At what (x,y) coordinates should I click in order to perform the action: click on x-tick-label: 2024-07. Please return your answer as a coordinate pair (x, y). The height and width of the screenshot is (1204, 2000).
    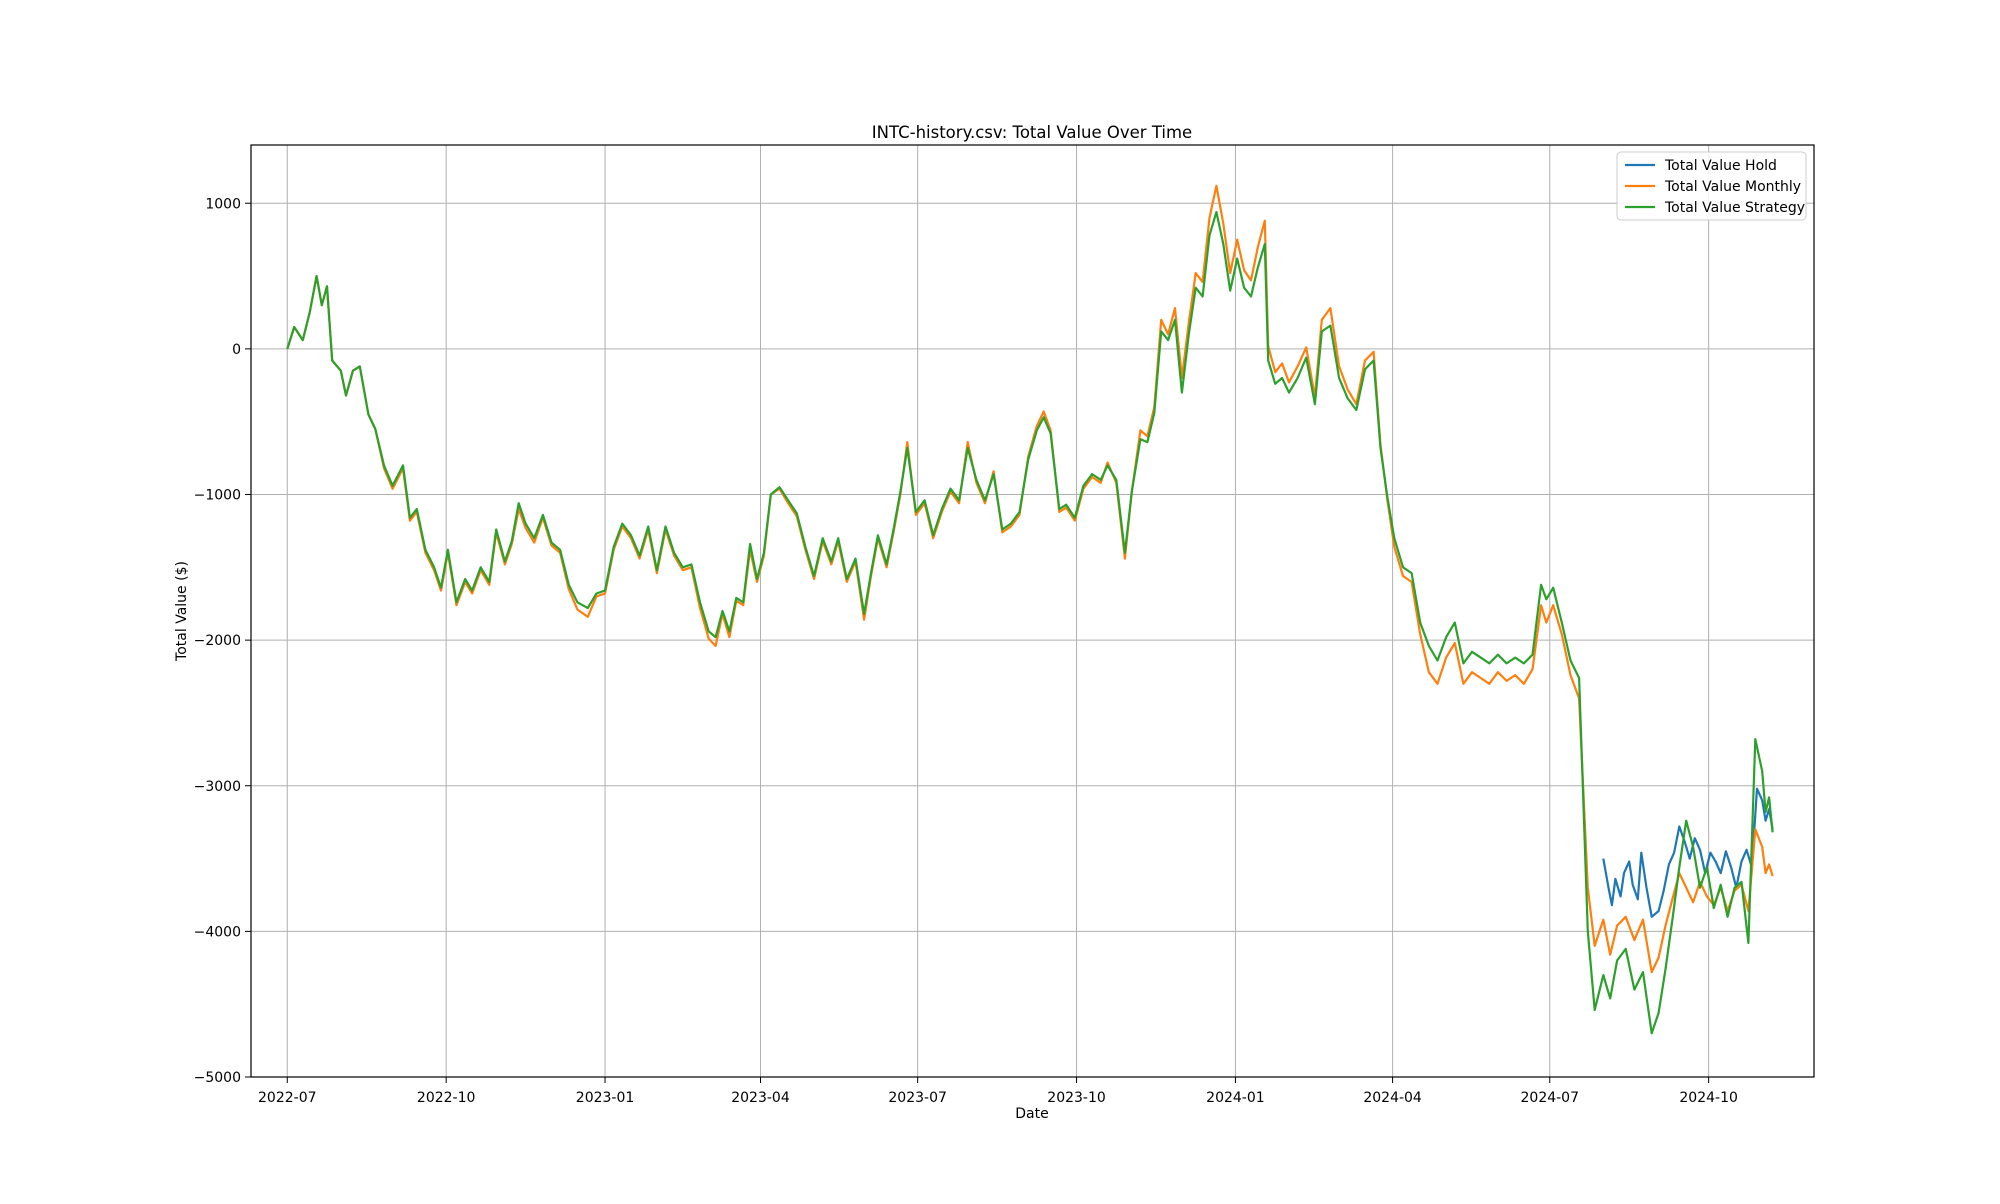
    Looking at the image, I should click on (1550, 1098).